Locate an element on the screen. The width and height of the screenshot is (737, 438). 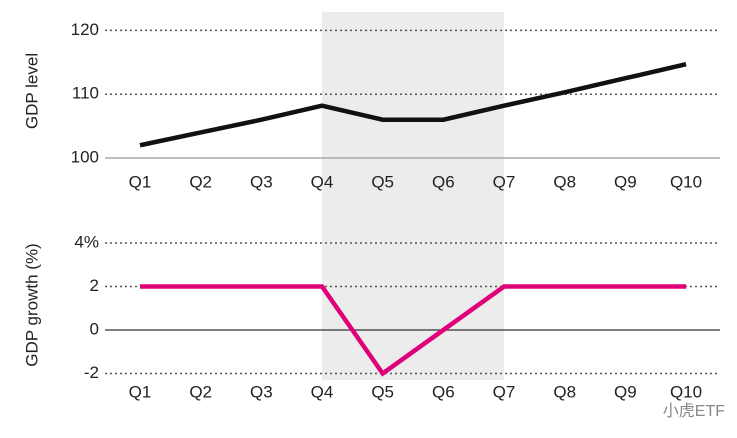
y-tick-label: 110 is located at coordinates (85, 93).